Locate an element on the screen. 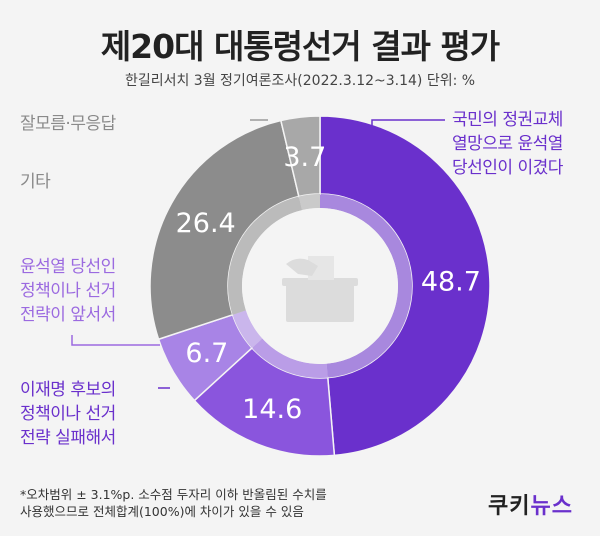 The image size is (600, 536). slice-value-label: 14.6 is located at coordinates (272, 409).